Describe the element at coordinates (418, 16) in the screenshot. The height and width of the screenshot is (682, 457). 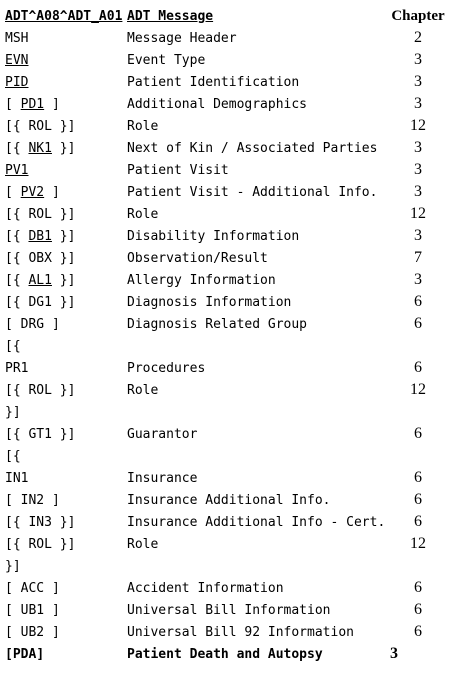
I see `chapter-header: Chapter` at that location.